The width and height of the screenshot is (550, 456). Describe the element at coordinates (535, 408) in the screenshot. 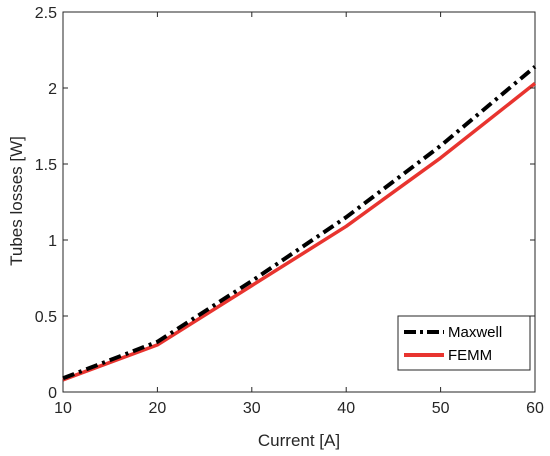

I see `x-tick-label: 60` at that location.